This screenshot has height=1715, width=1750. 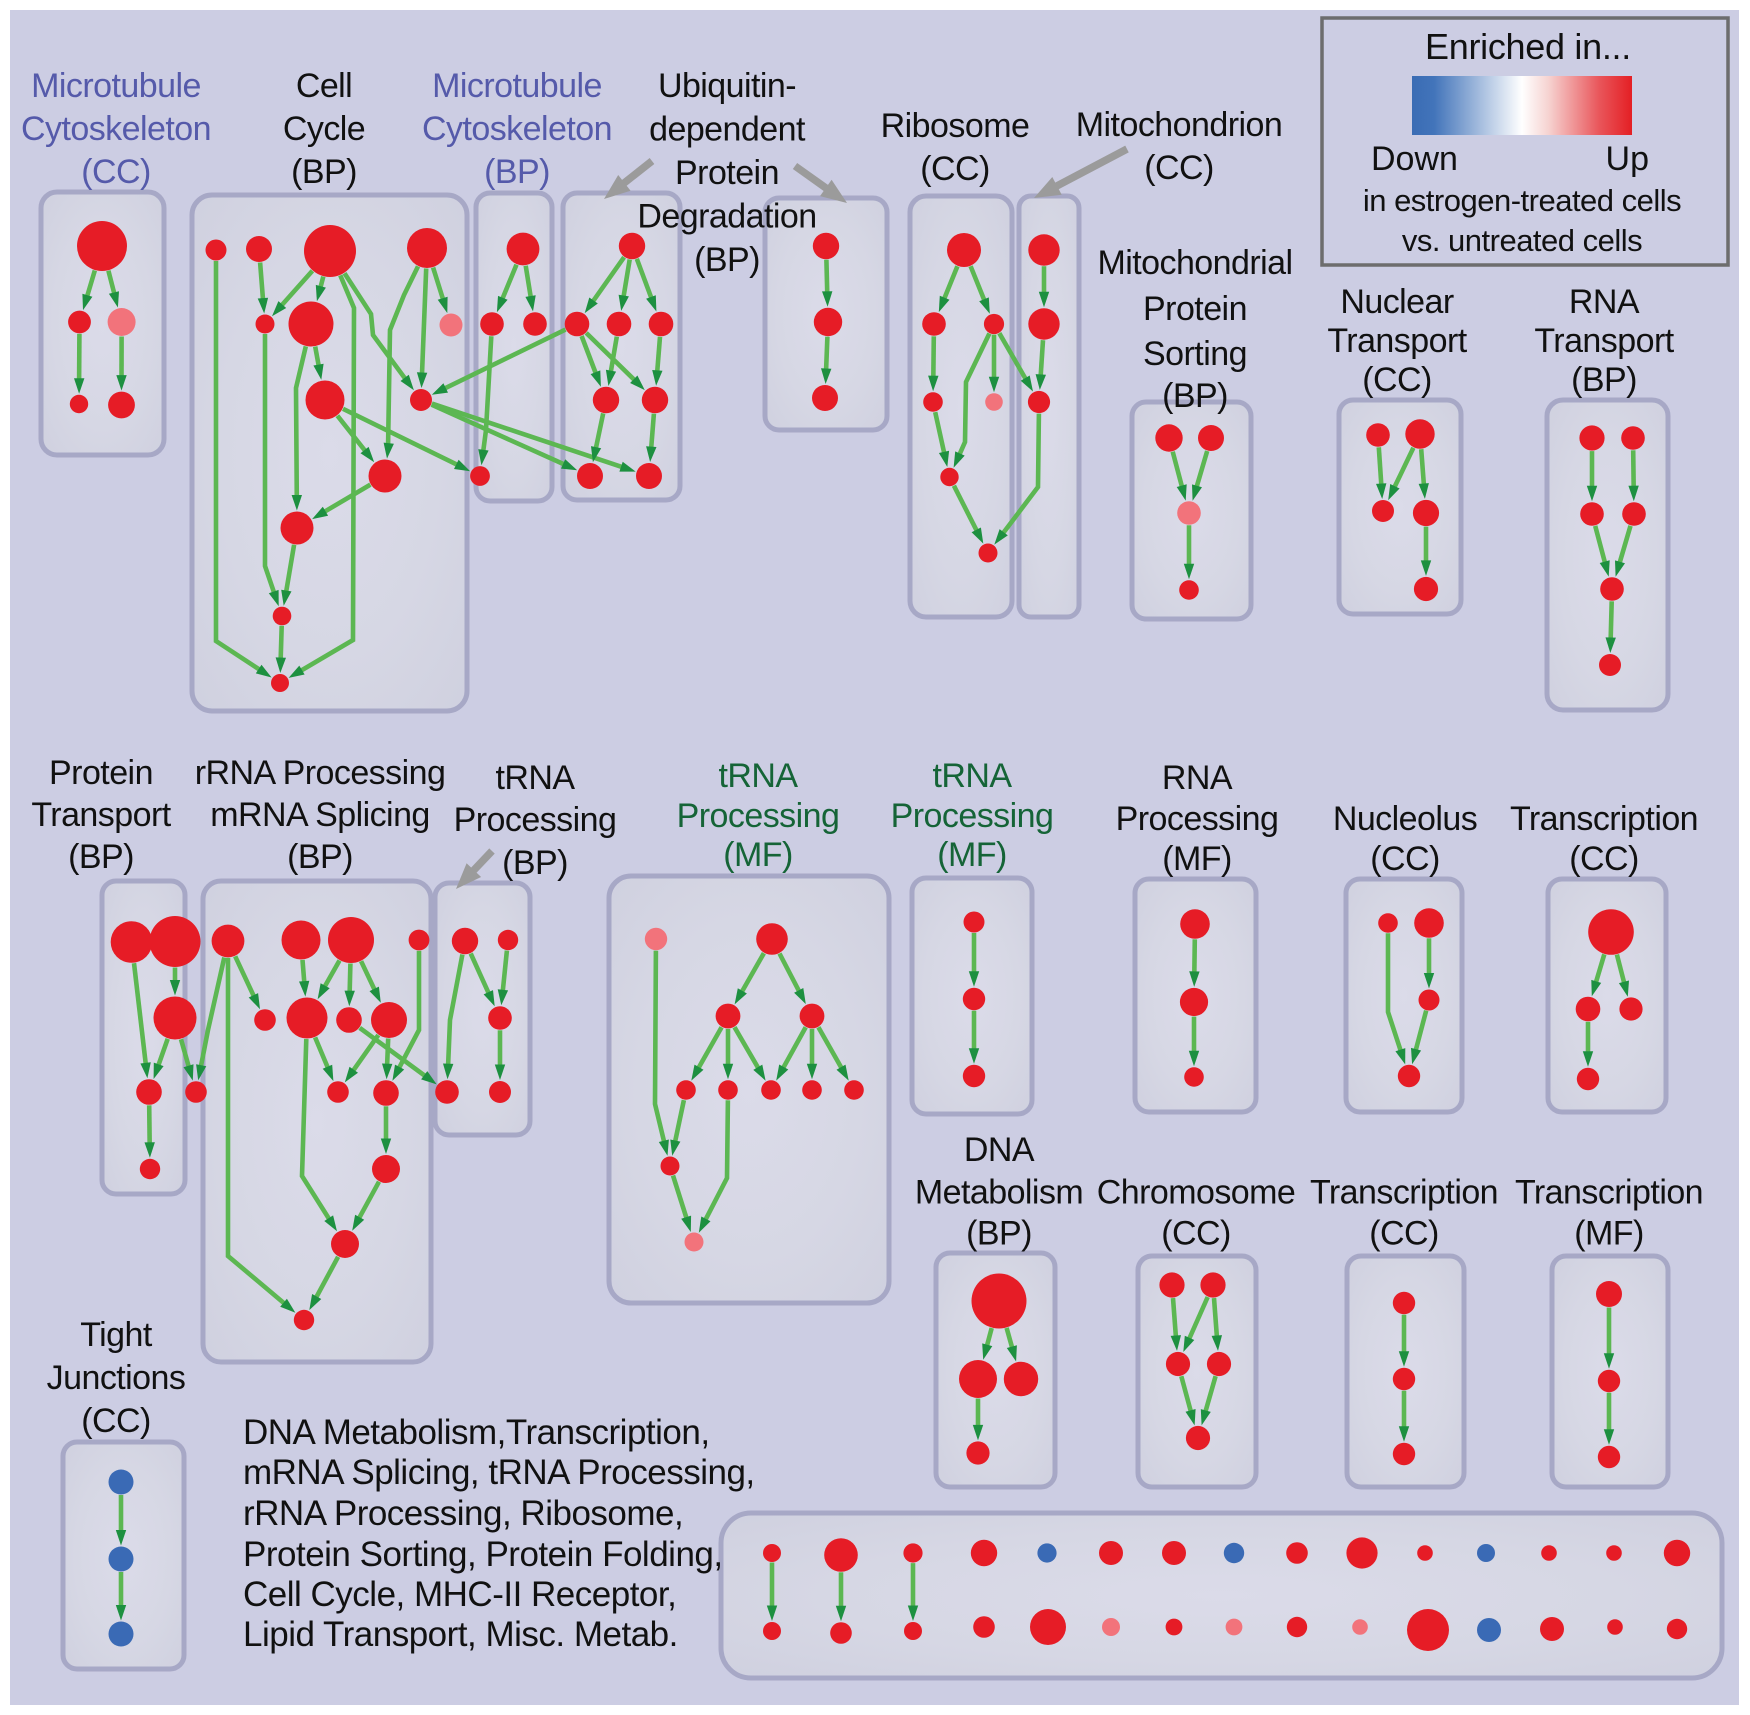 What do you see at coordinates (1179, 125) in the screenshot?
I see `svg-text: Mitochondrion` at bounding box center [1179, 125].